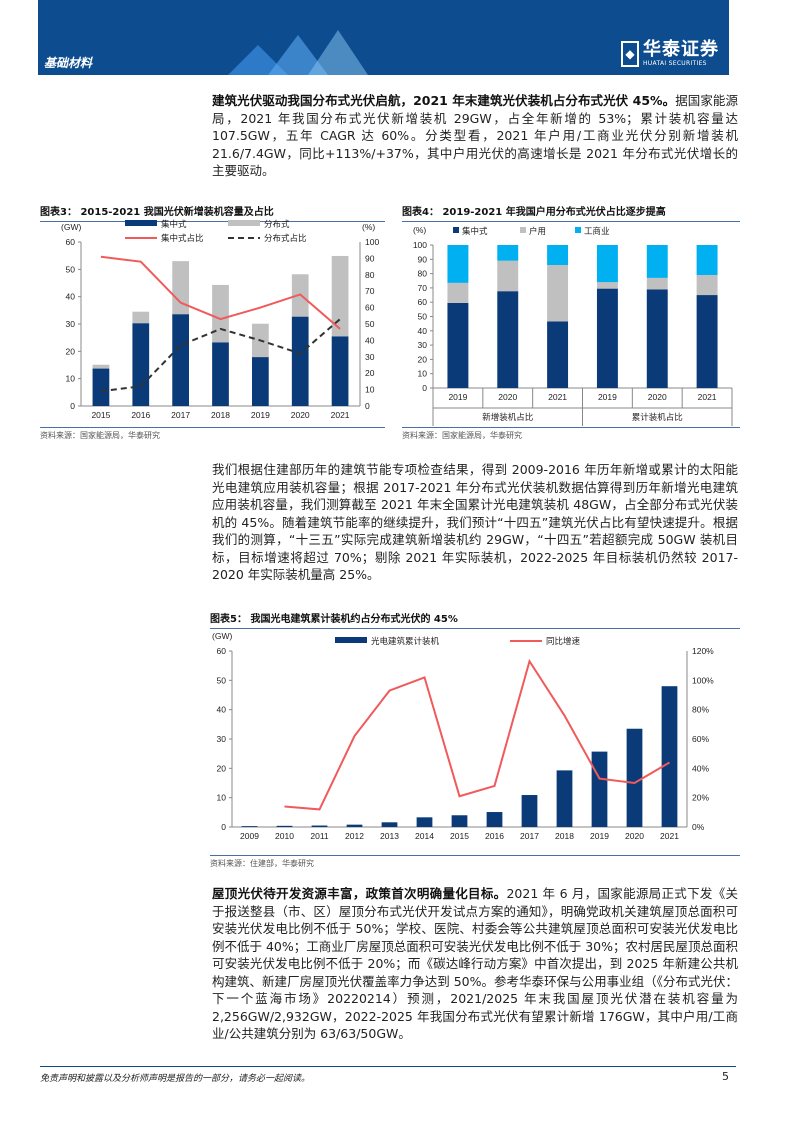  What do you see at coordinates (507, 417) in the screenshot?
I see `group-label: 新增装机占比` at bounding box center [507, 417].